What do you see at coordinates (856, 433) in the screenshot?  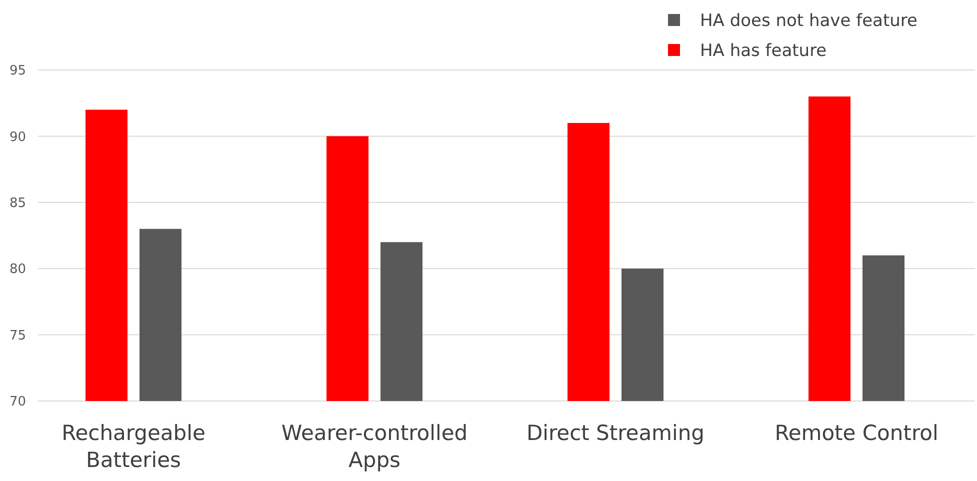 I see `x-tick-label: Remote Control` at bounding box center [856, 433].